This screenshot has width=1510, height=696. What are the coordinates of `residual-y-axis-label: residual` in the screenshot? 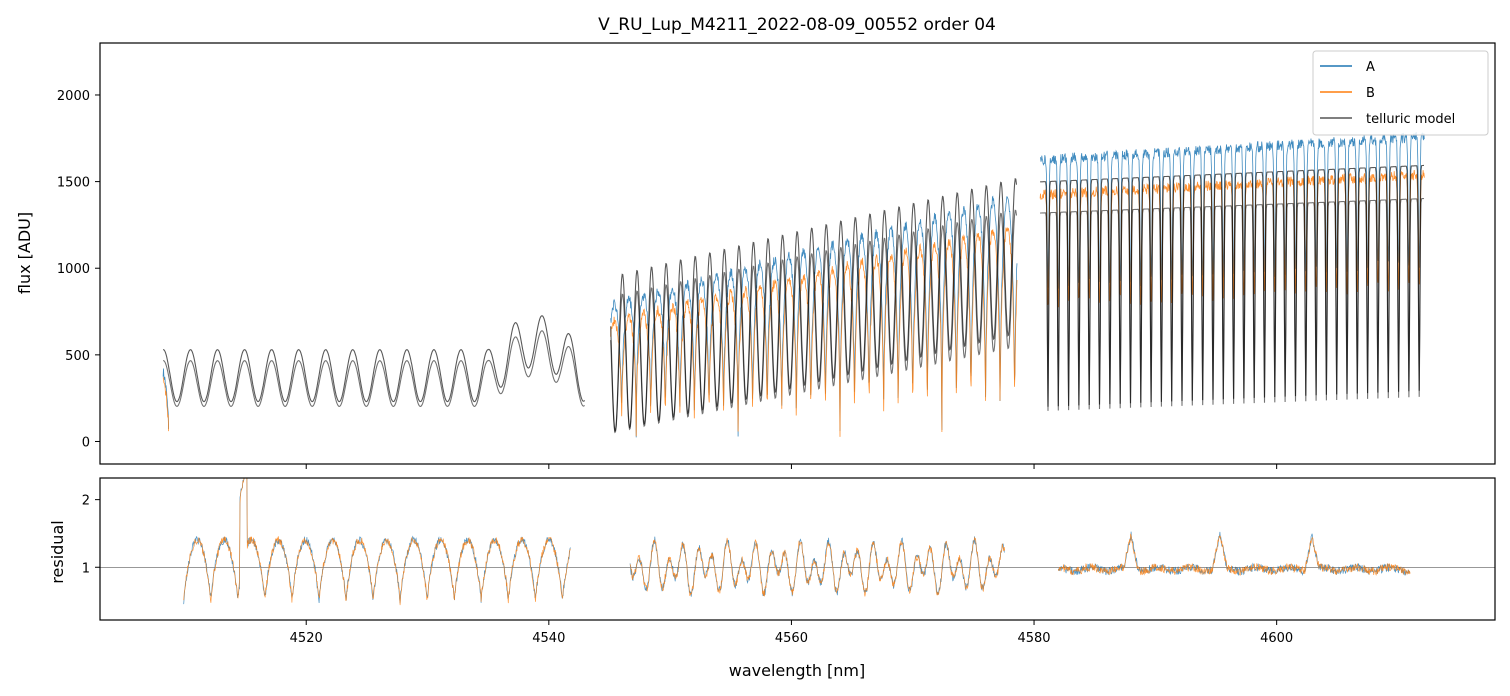 It's located at (57, 551).